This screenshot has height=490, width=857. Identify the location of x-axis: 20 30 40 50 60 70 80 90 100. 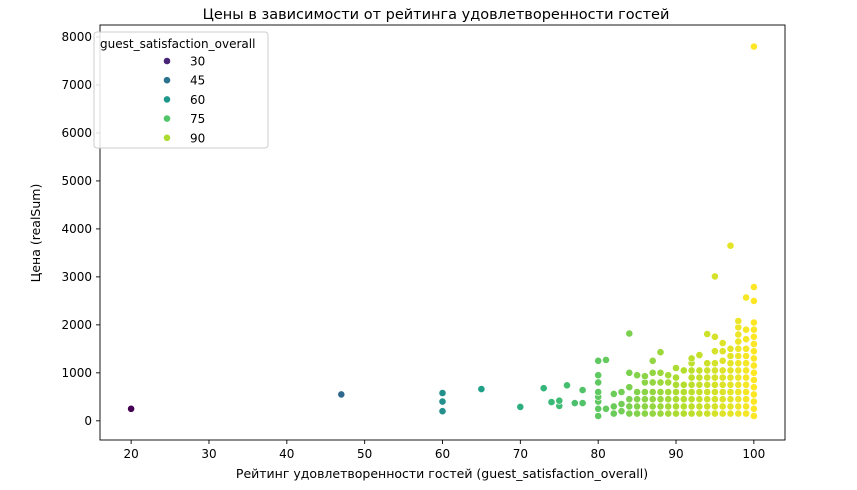
(444, 450).